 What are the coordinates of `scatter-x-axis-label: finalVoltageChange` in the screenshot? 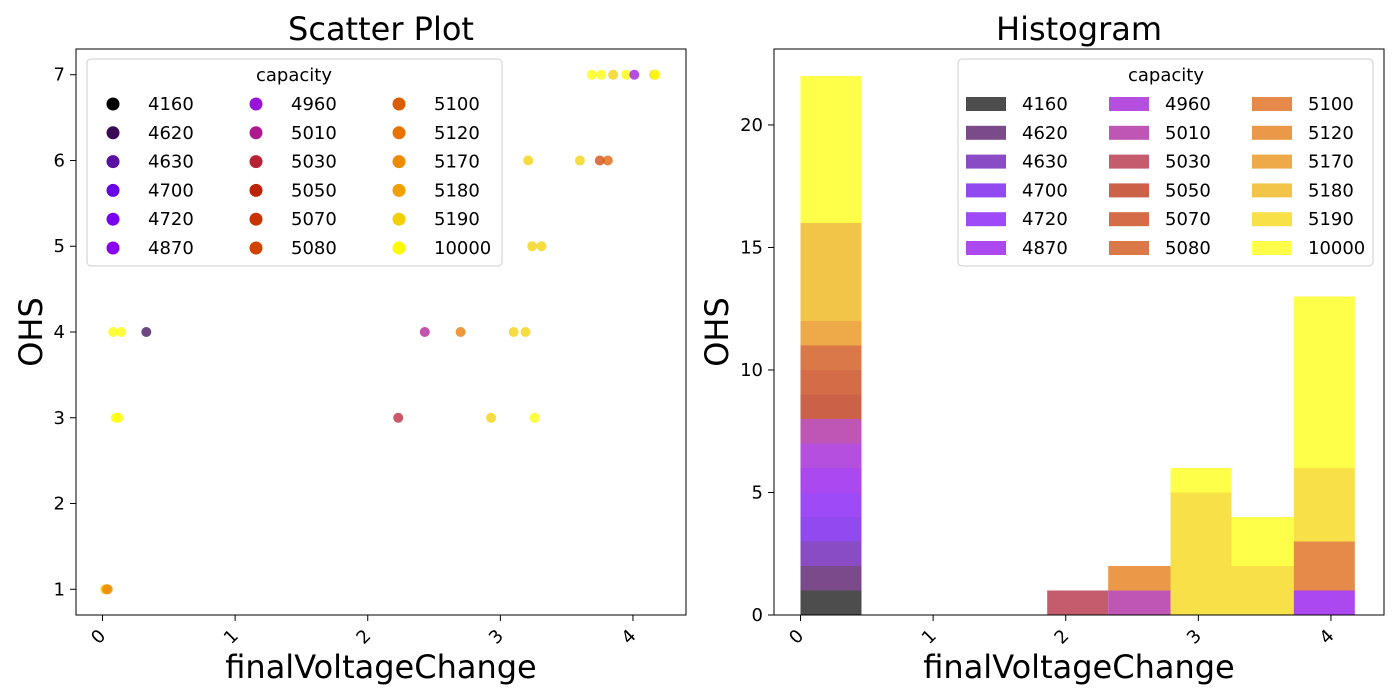 It's located at (380, 667).